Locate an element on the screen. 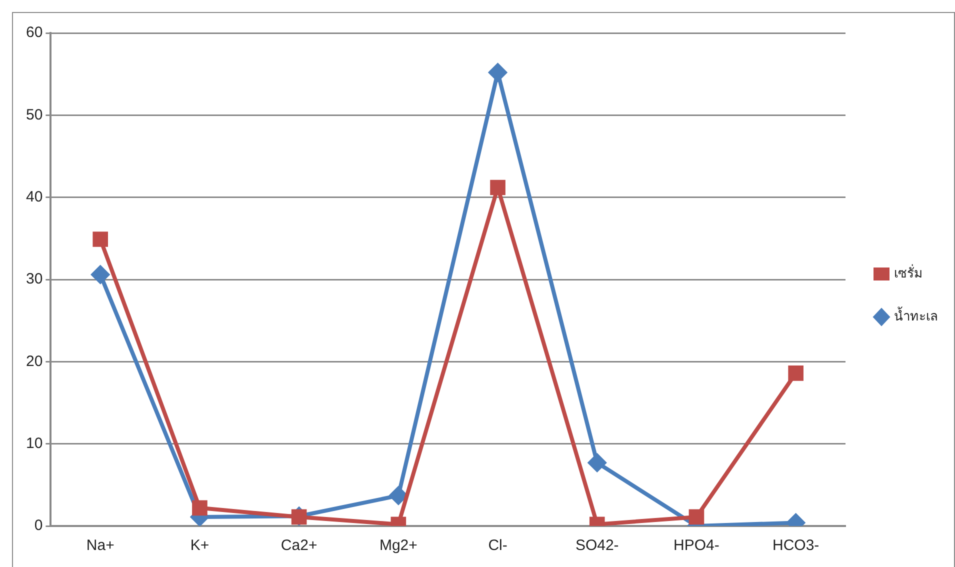  x-tick-label: HCO3- is located at coordinates (796, 545).